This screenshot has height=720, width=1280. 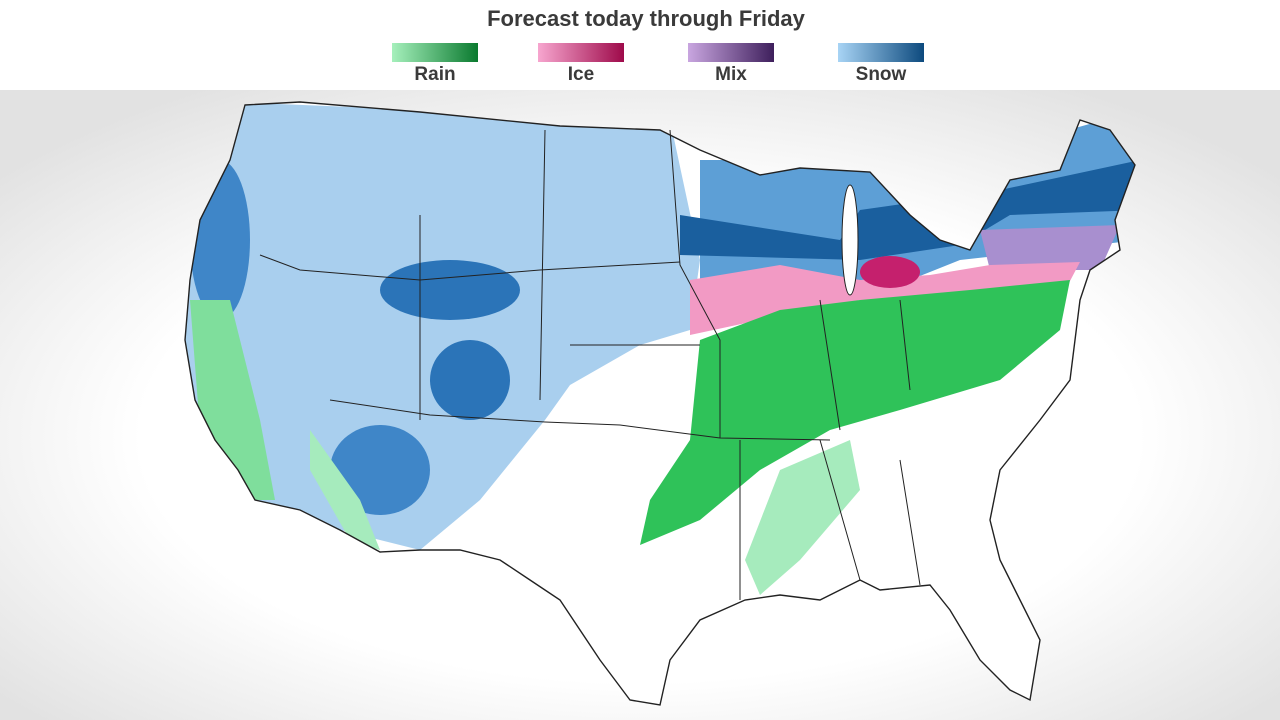 I want to click on legend-label: Ice, so click(x=581, y=74).